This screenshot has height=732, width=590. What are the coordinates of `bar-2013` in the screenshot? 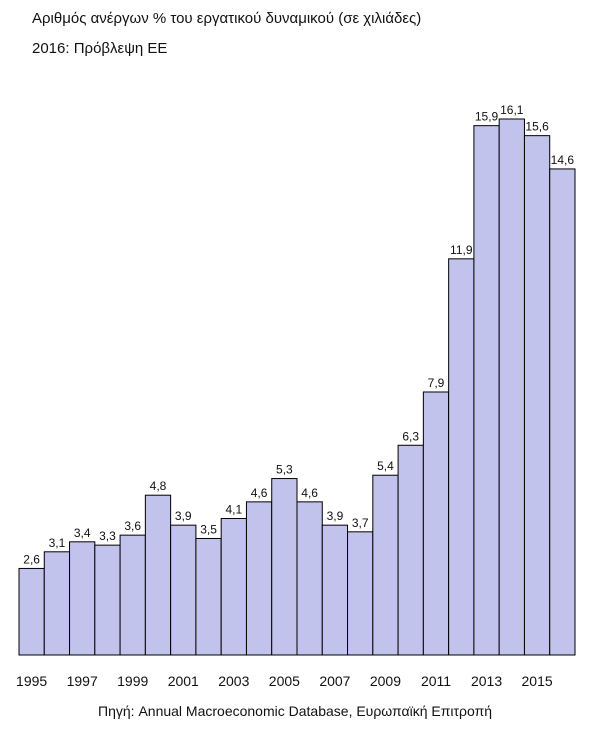 It's located at (486, 390).